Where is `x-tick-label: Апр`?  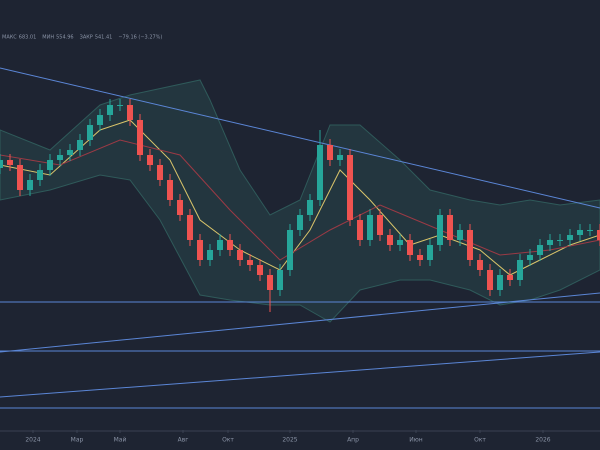
x-tick-label: Апр is located at coordinates (353, 440).